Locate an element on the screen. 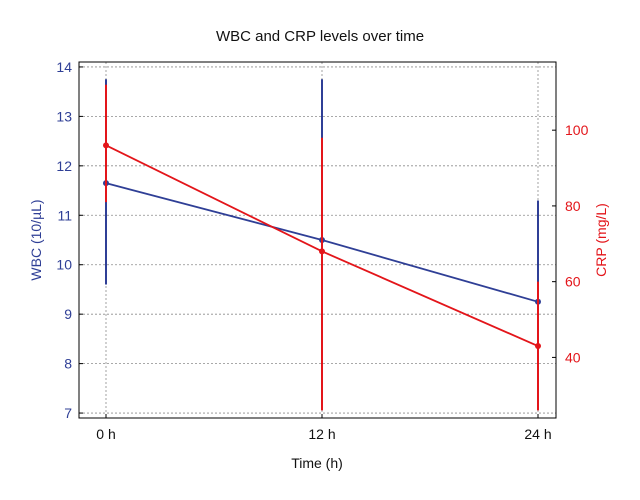 This screenshot has height=500, width=640. right-y-tick-label: 60 is located at coordinates (573, 282).